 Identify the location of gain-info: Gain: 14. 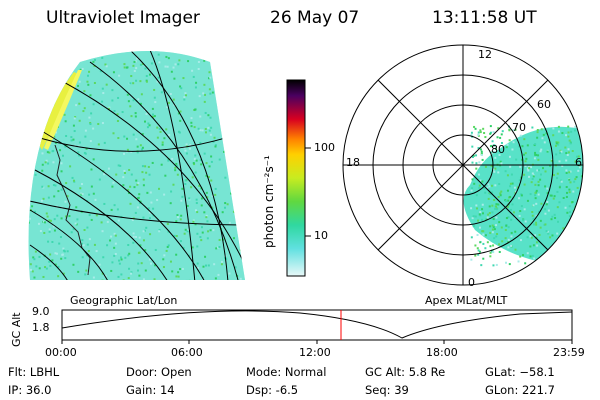
(150, 390).